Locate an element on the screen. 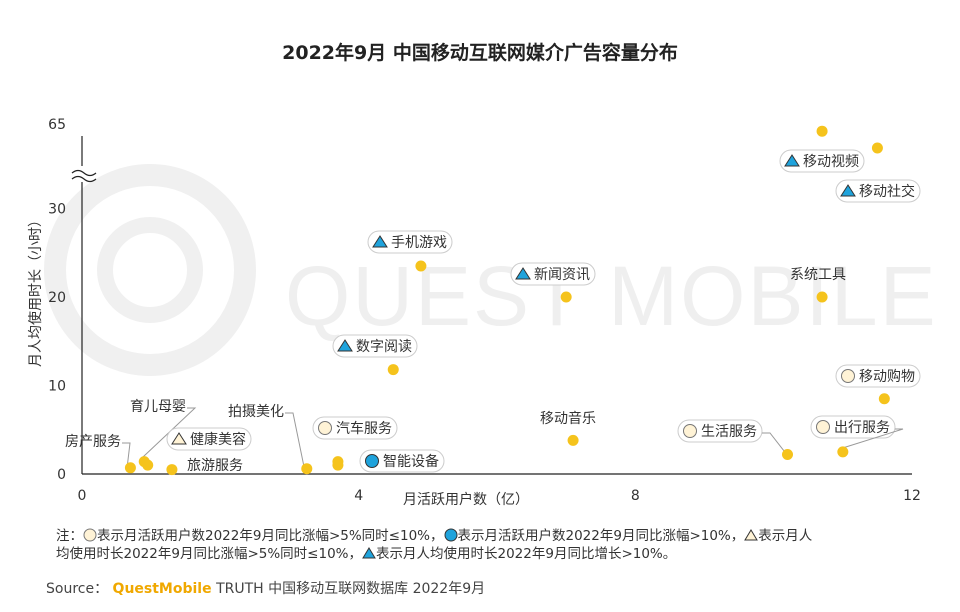 The width and height of the screenshot is (960, 612). watermark-ring is located at coordinates (150, 270).